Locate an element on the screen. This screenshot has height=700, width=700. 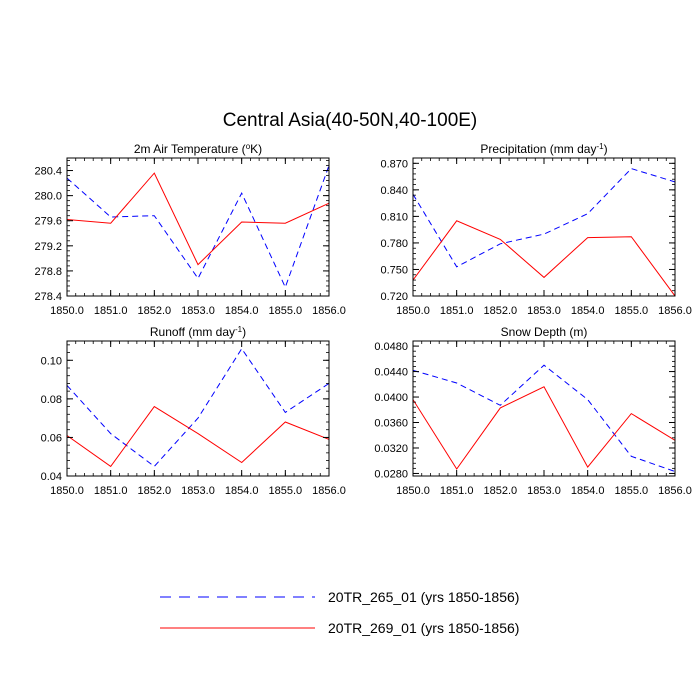
snow-depth-ytick-label: 0.0280 is located at coordinates (391, 474).